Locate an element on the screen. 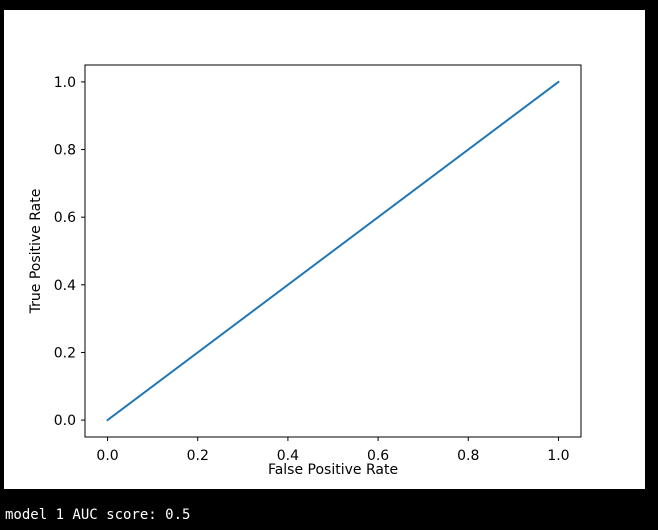 The width and height of the screenshot is (658, 530). y-tick-label: 0.2 is located at coordinates (65, 353).